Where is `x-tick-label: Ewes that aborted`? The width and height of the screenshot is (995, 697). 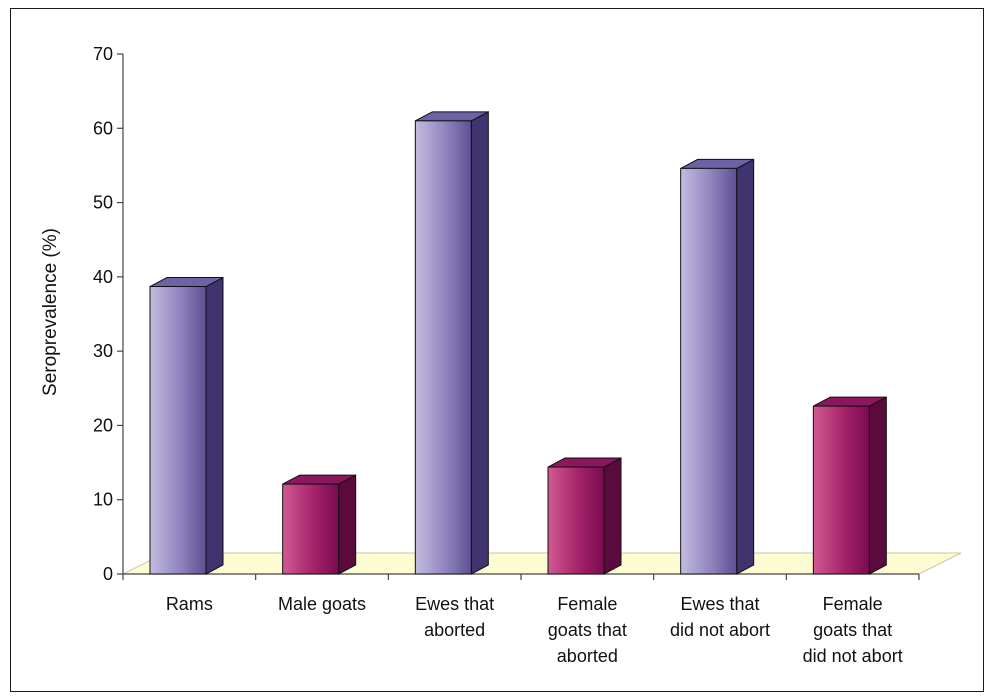 x-tick-label: Ewes that aborted is located at coordinates (454, 617).